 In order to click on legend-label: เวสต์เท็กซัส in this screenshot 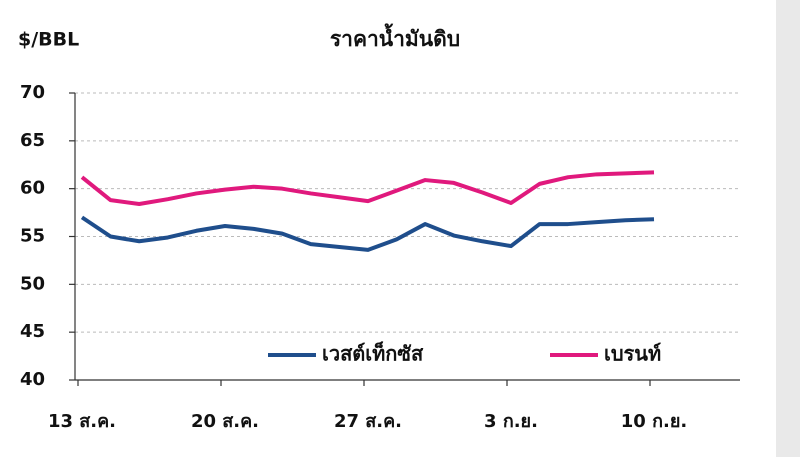, I will do `click(373, 353)`.